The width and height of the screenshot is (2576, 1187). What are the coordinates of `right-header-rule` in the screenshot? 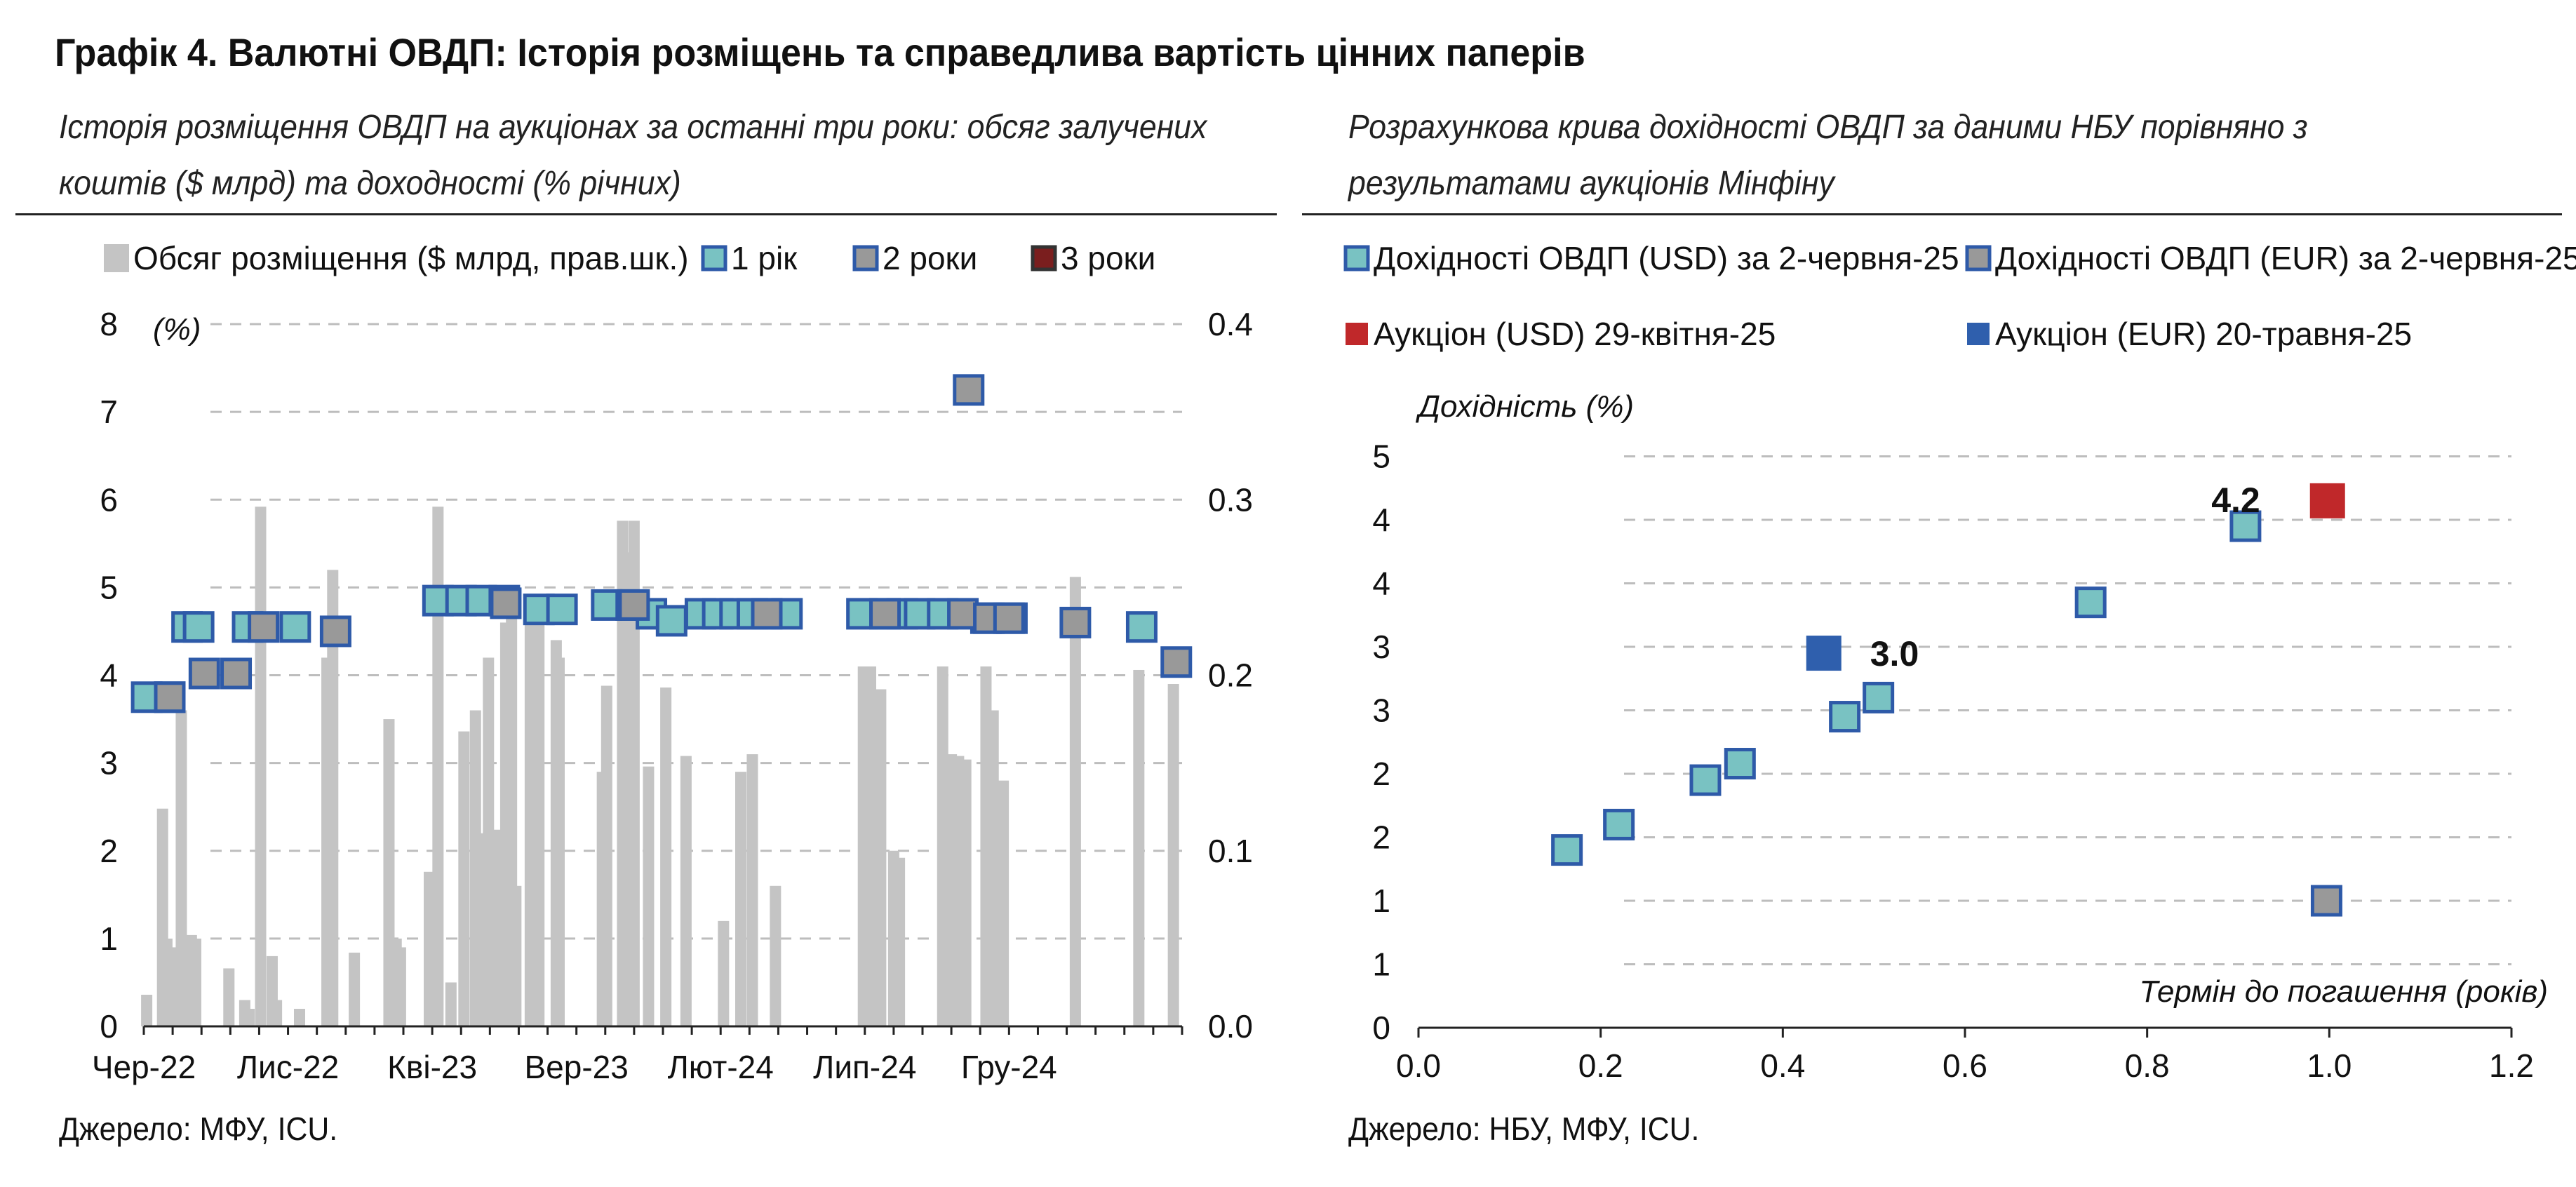 It's located at (1932, 214).